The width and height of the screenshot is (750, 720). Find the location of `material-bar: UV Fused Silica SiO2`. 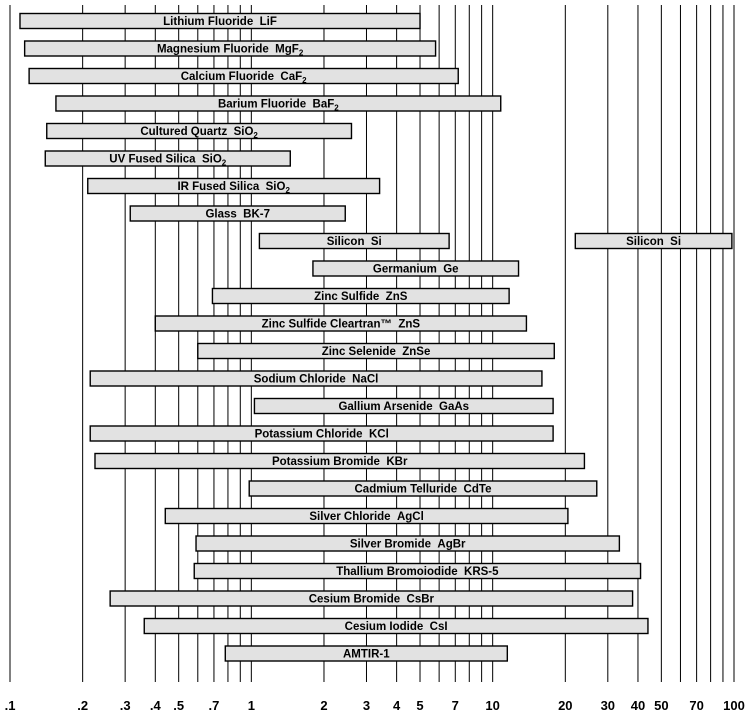

material-bar: UV Fused Silica SiO2 is located at coordinates (167, 159).